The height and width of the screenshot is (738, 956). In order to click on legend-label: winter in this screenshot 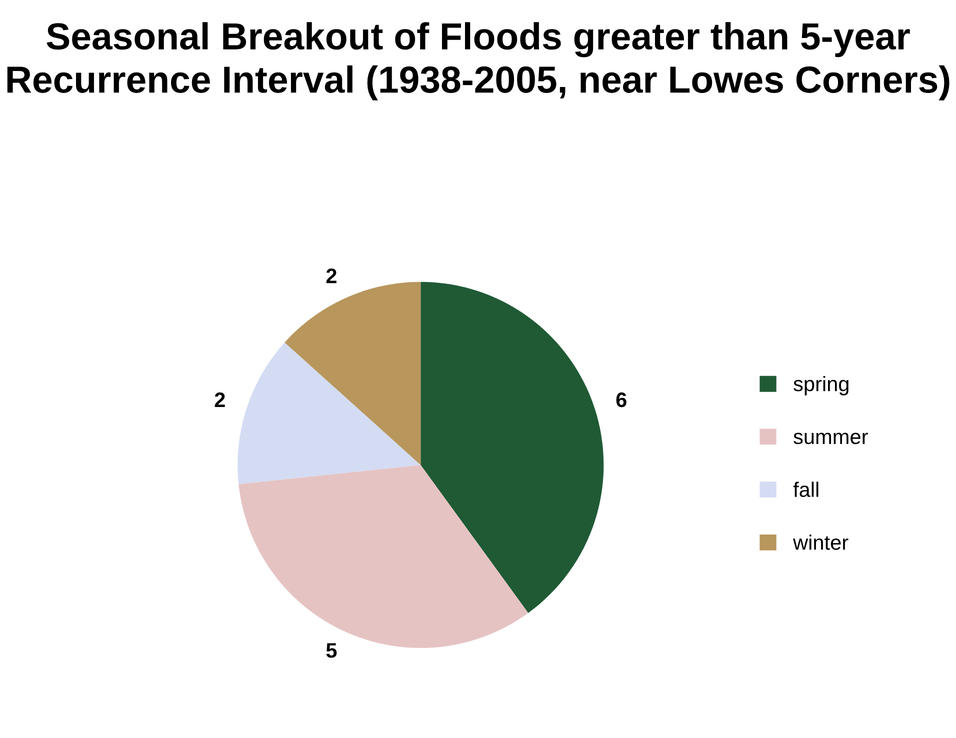, I will do `click(820, 542)`.